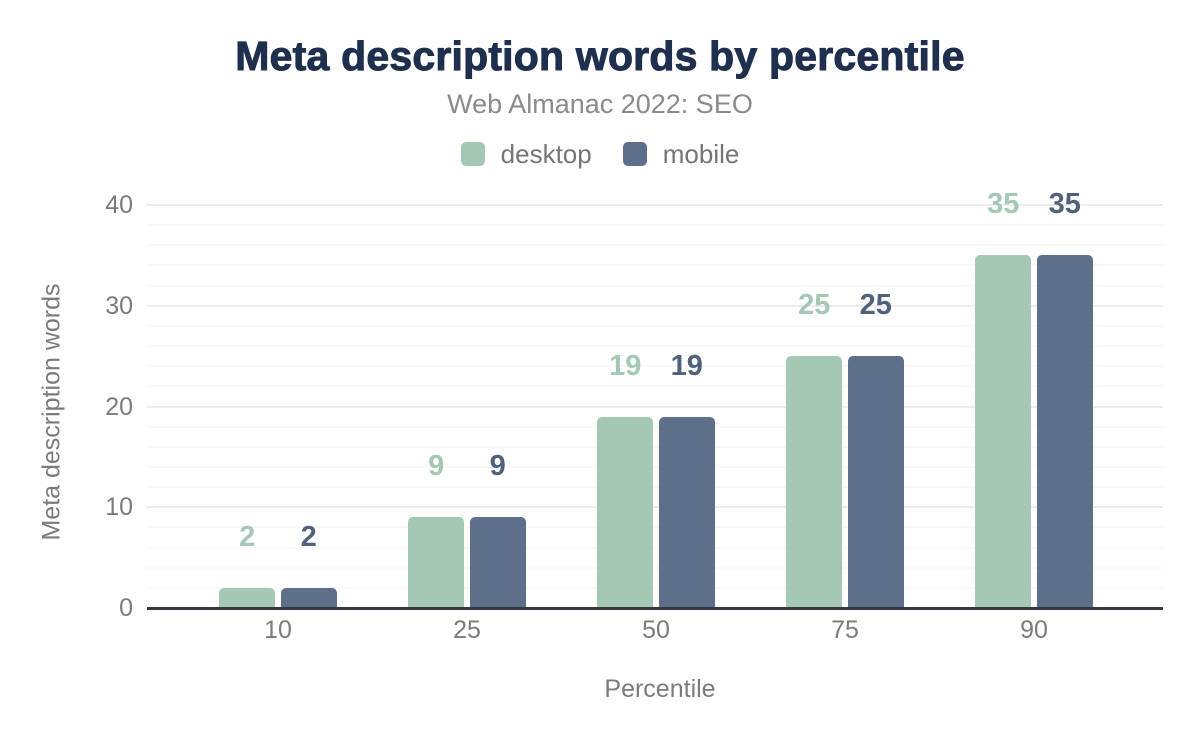 This screenshot has width=1200, height=742. What do you see at coordinates (660, 689) in the screenshot?
I see `x-axis-title: Percentile` at bounding box center [660, 689].